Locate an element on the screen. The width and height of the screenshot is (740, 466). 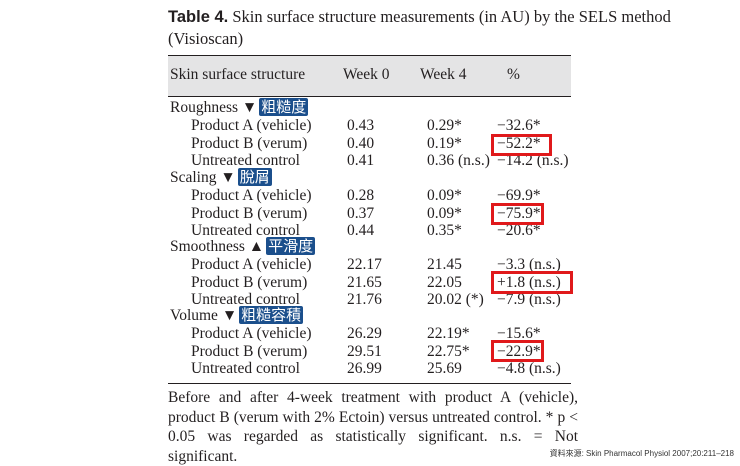
cell-week0: 0.37 is located at coordinates (361, 213).